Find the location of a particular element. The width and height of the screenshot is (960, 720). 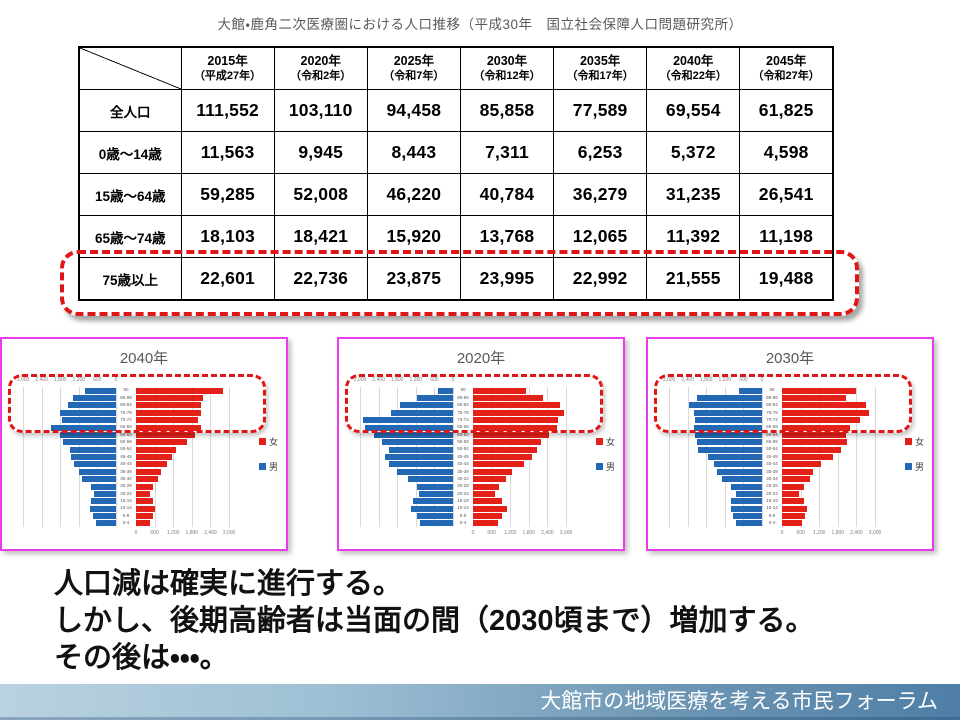

table-col-header: 2025年 （令和7年） is located at coordinates (413, 68).